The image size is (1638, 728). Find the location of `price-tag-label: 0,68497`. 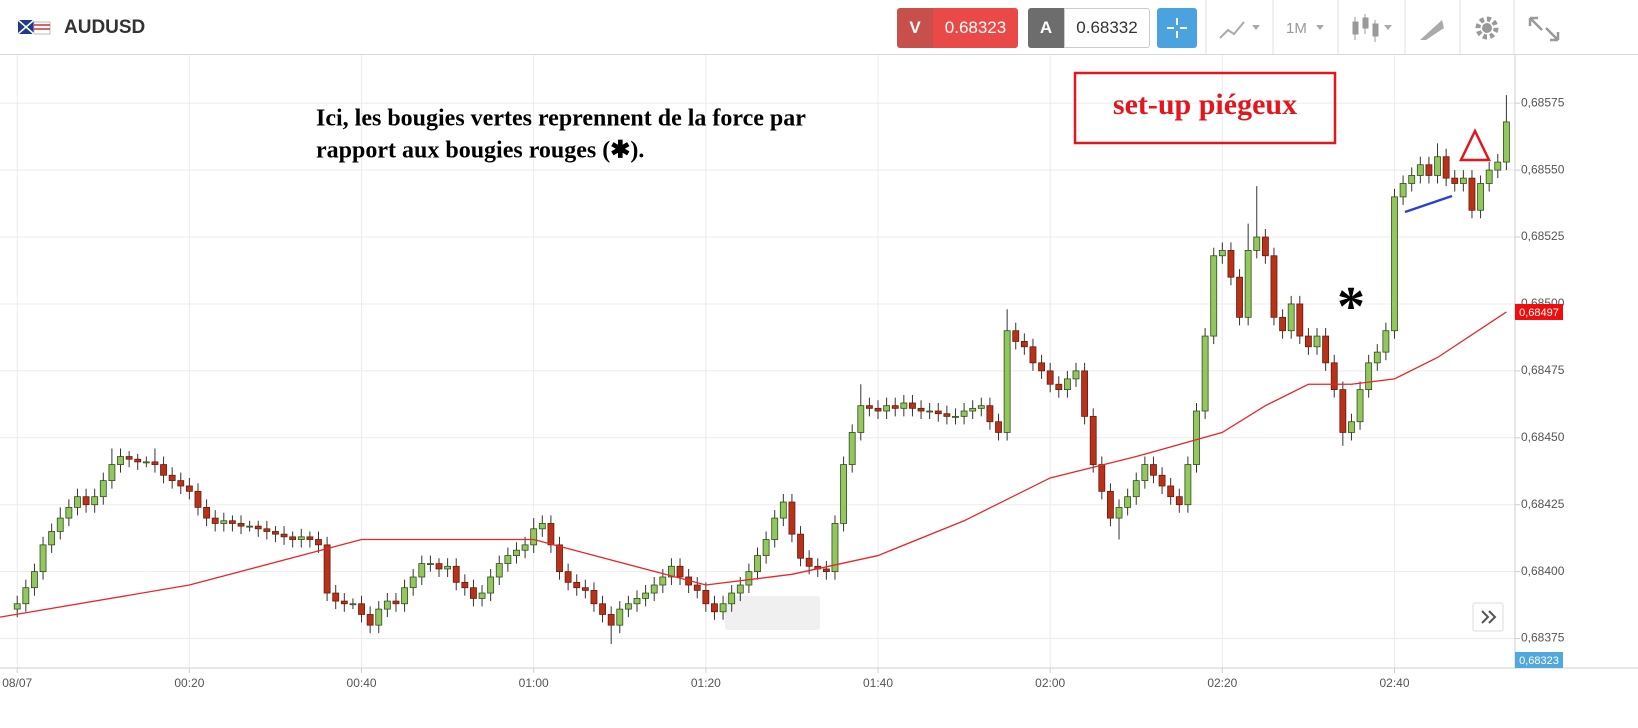

price-tag-label: 0,68497 is located at coordinates (1539, 313).